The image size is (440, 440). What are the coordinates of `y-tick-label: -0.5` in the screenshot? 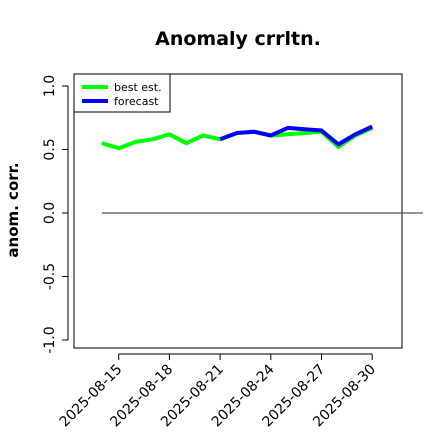 It's located at (50, 276).